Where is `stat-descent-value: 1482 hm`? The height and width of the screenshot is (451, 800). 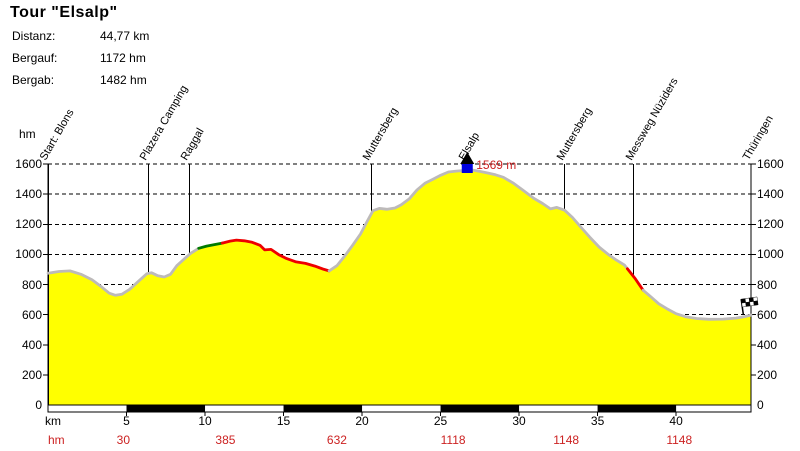 stat-descent-value: 1482 hm is located at coordinates (123, 80).